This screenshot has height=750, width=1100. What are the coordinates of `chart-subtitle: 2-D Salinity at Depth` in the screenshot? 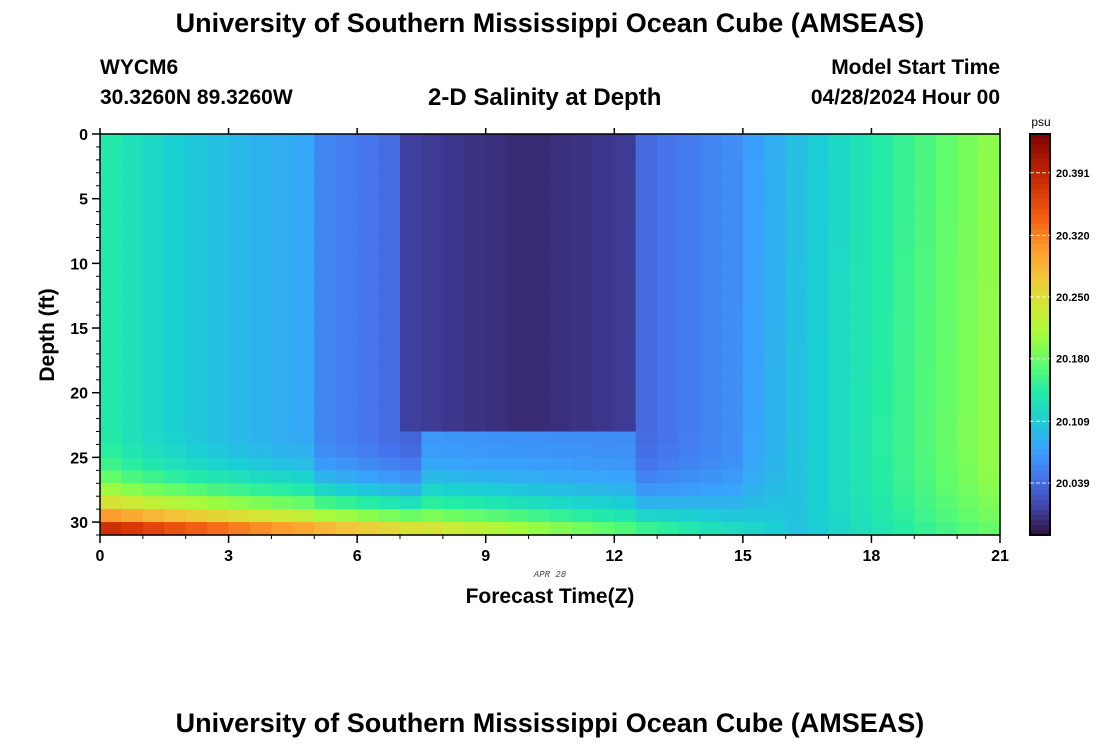 It's located at (545, 97).